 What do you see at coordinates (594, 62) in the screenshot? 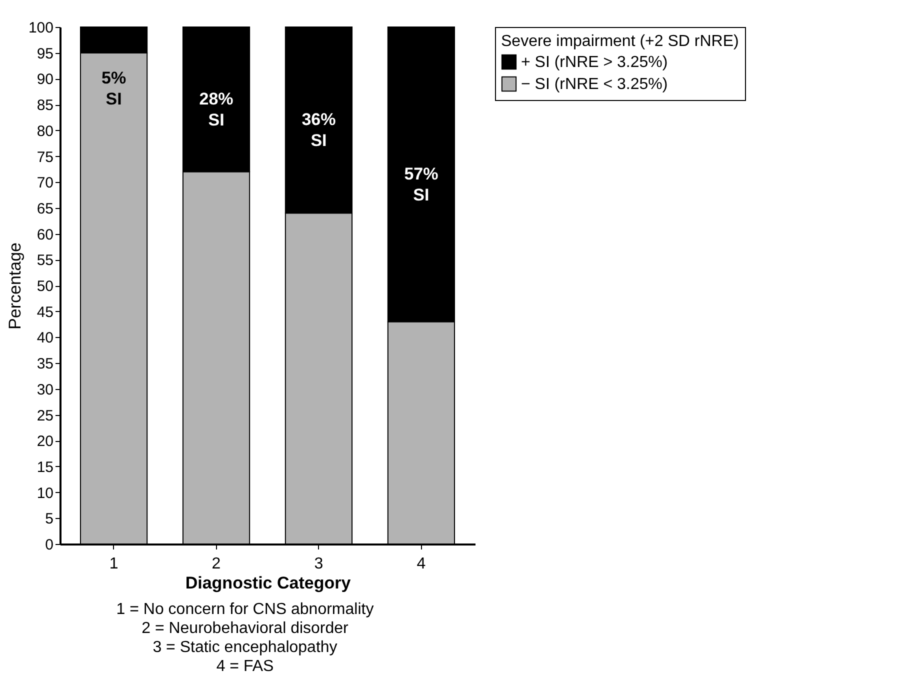
I see `legend-label: + SI (rNRE > 3.25%)` at bounding box center [594, 62].